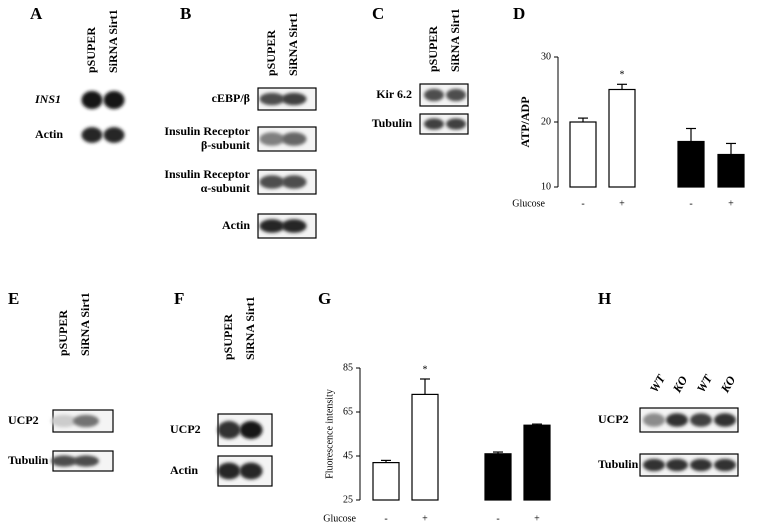 This screenshot has height=524, width=761. Describe the element at coordinates (348, 455) in the screenshot. I see `y-tick-label: 45` at that location.